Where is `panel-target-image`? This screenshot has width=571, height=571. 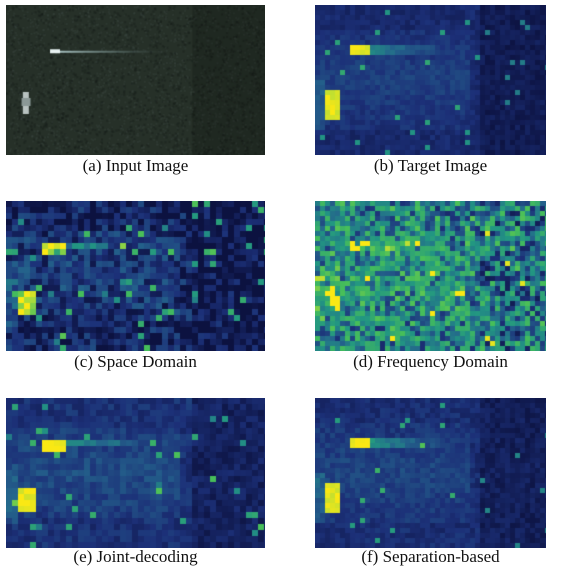
panel-target-image is located at coordinates (430, 80).